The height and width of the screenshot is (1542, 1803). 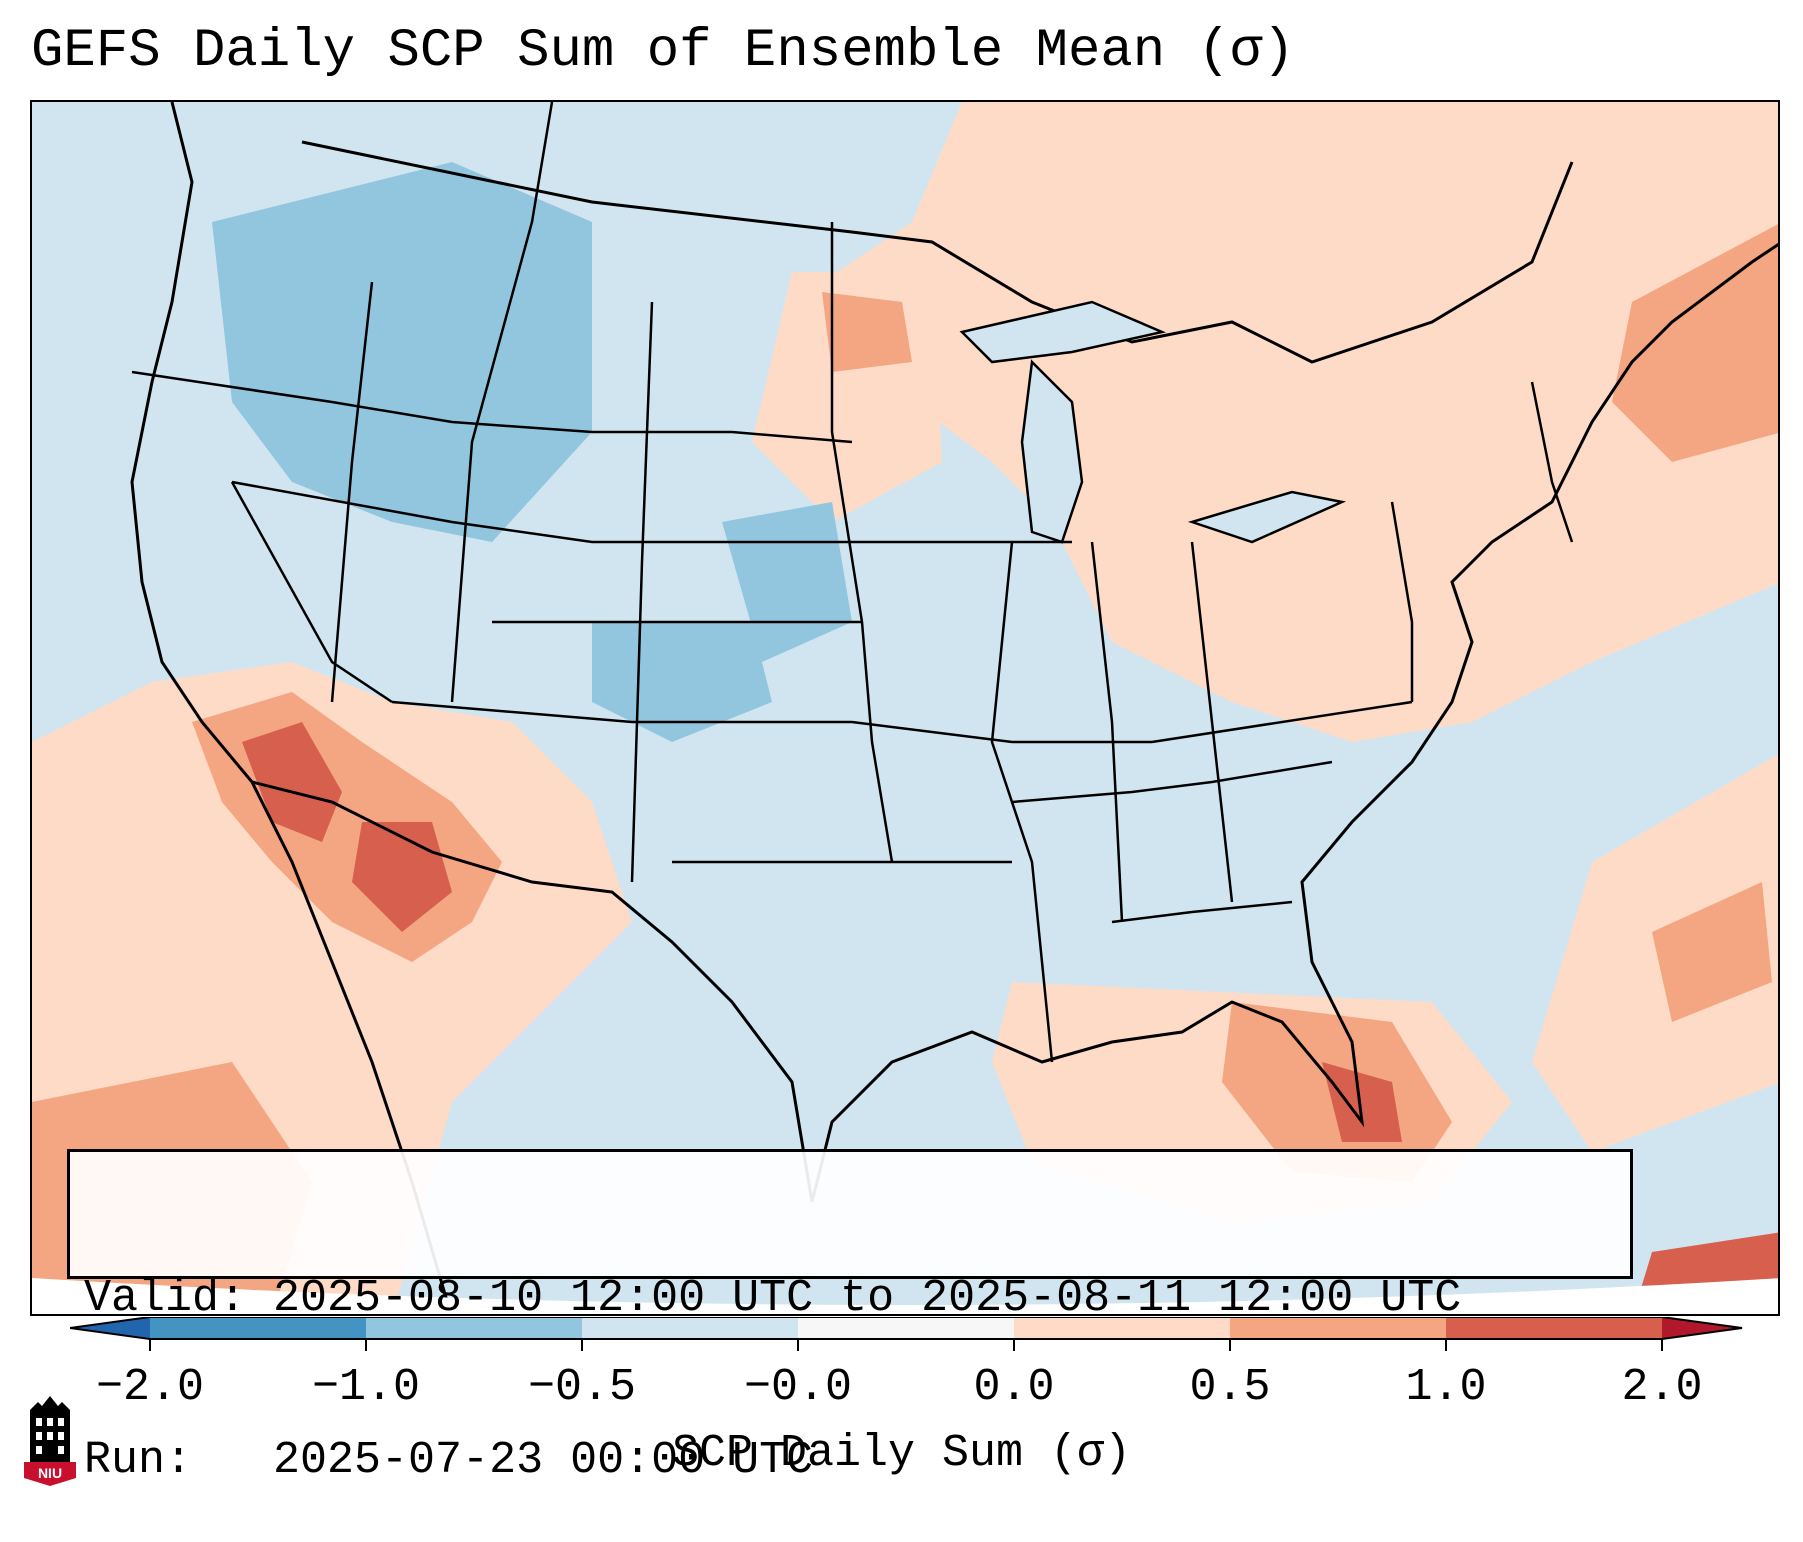 What do you see at coordinates (1230, 1387) in the screenshot?
I see `colorbar-tick-label: 0.5` at bounding box center [1230, 1387].